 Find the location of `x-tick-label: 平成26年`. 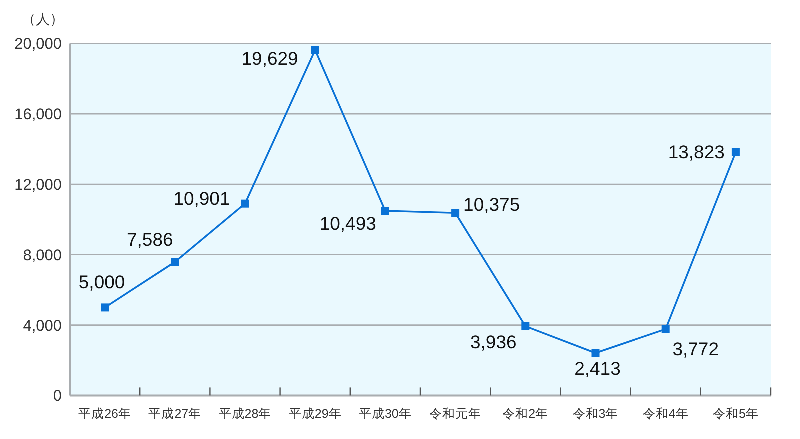

x-tick-label: 平成26年 is located at coordinates (105, 414).